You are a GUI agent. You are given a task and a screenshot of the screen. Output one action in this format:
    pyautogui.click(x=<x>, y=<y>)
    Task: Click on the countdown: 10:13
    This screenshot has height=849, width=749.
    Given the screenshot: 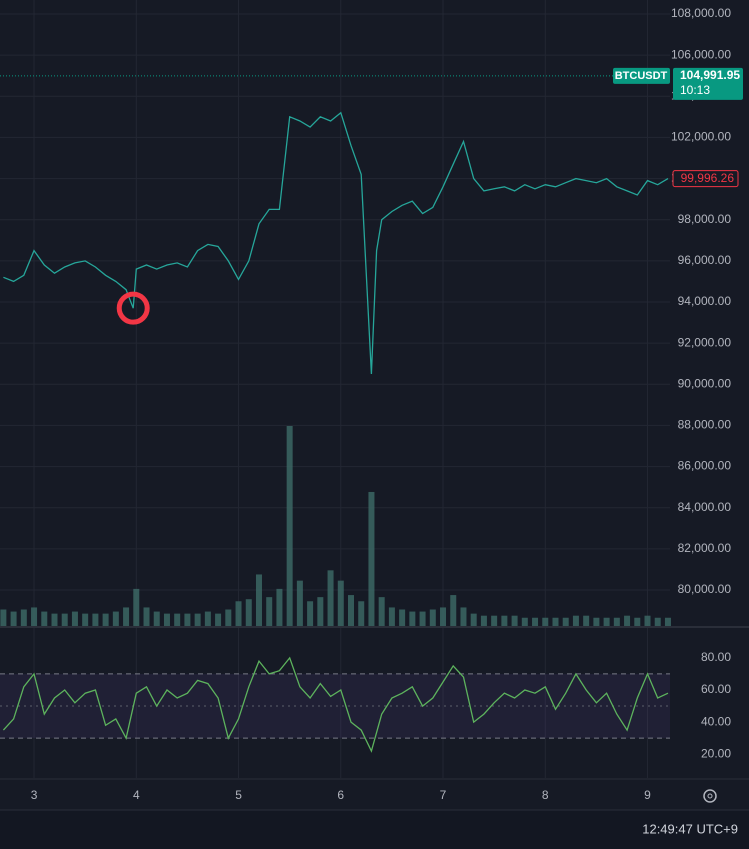 What is the action you would take?
    pyautogui.click(x=695, y=90)
    